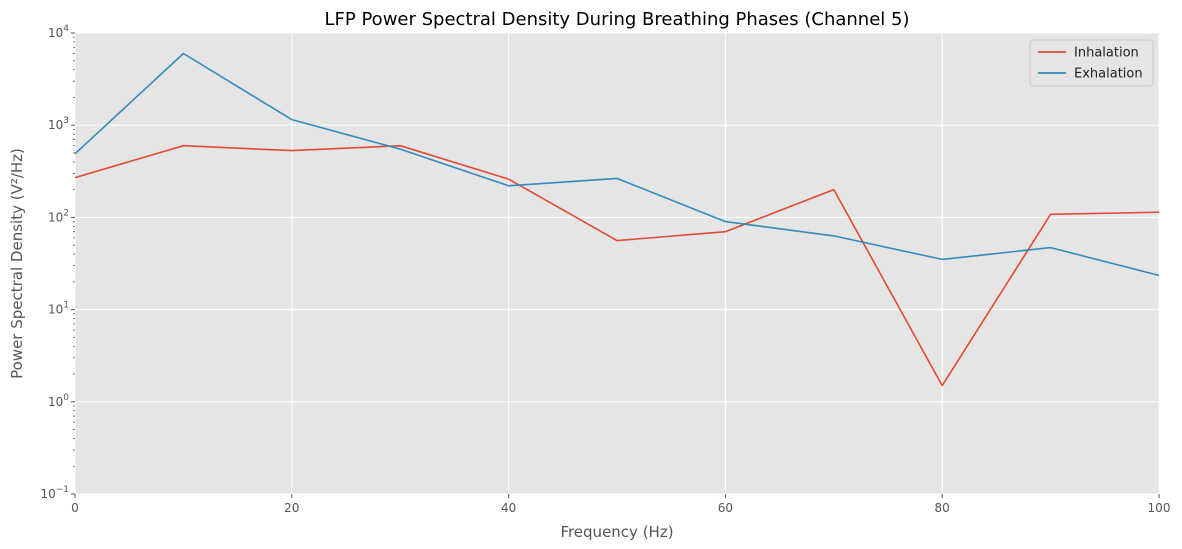 The width and height of the screenshot is (1182, 549). I want to click on x-axis-ticks: 0 20 40 60 80 100, so click(620, 504).